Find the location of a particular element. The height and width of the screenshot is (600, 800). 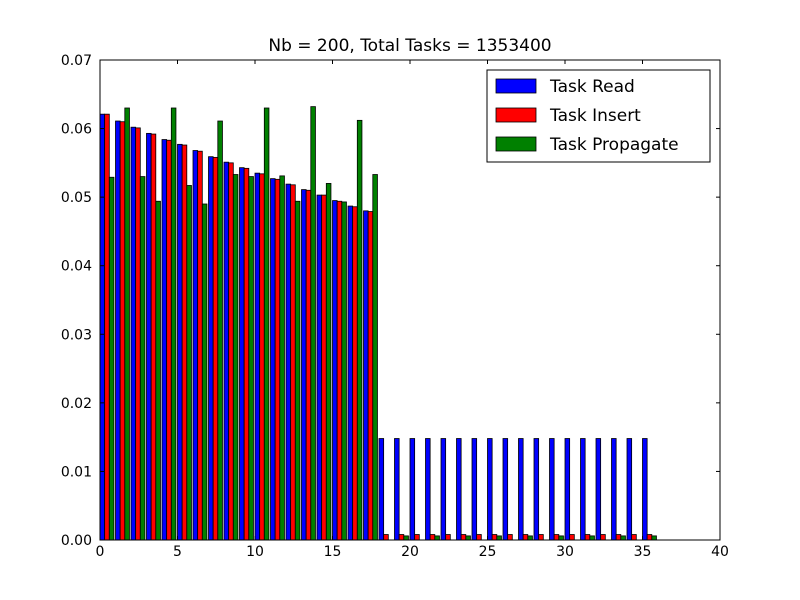

legend: Task Read Task Insert Task Propagate is located at coordinates (598, 116).